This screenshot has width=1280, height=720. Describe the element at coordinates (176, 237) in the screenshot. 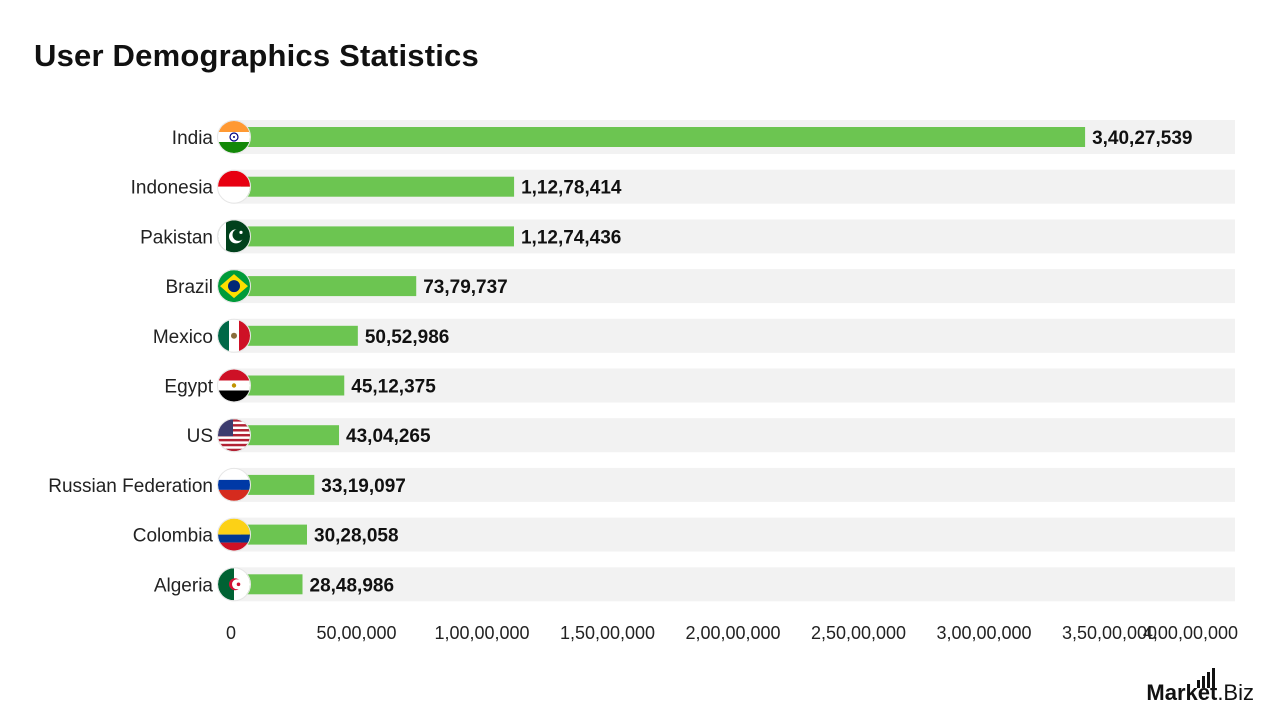

I see `category-label: Pakistan` at that location.